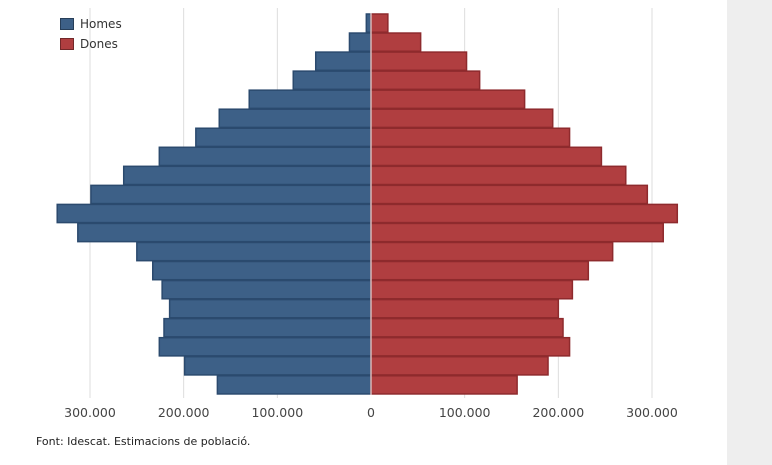 This screenshot has height=465, width=772. I want to click on legend: Homes Dones, so click(91, 34).